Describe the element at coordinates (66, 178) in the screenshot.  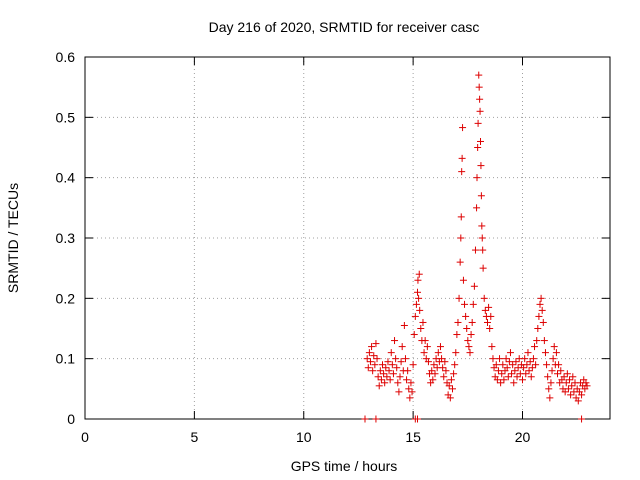
I see `y-tick-label: 0.4` at that location.